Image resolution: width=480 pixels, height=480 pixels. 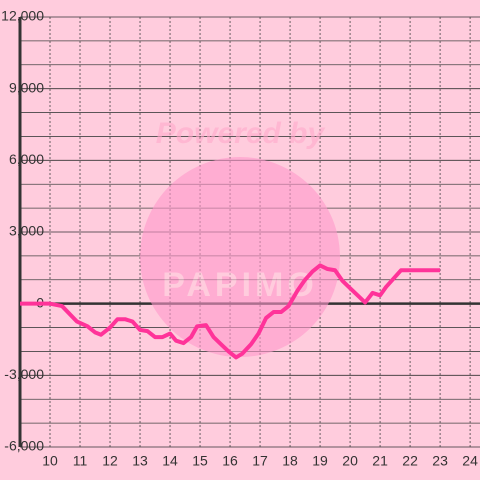 What do you see at coordinates (24, 446) in the screenshot?
I see `y-tick-label: -6,000` at bounding box center [24, 446].